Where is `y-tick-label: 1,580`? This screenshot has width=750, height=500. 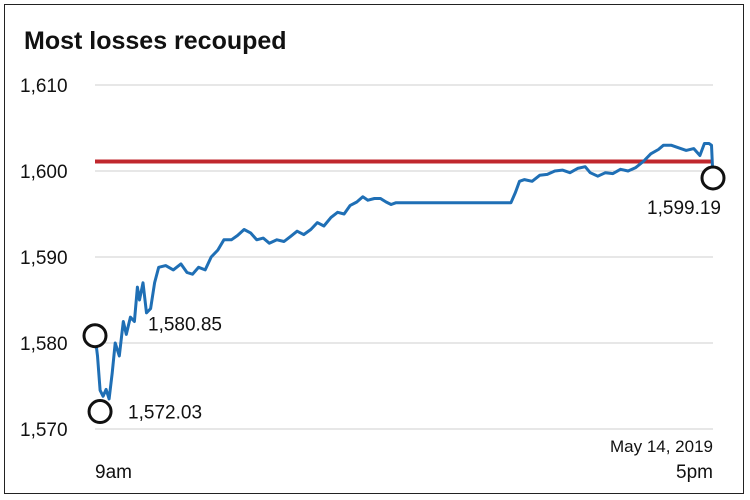 y-tick-label: 1,580 is located at coordinates (44, 344).